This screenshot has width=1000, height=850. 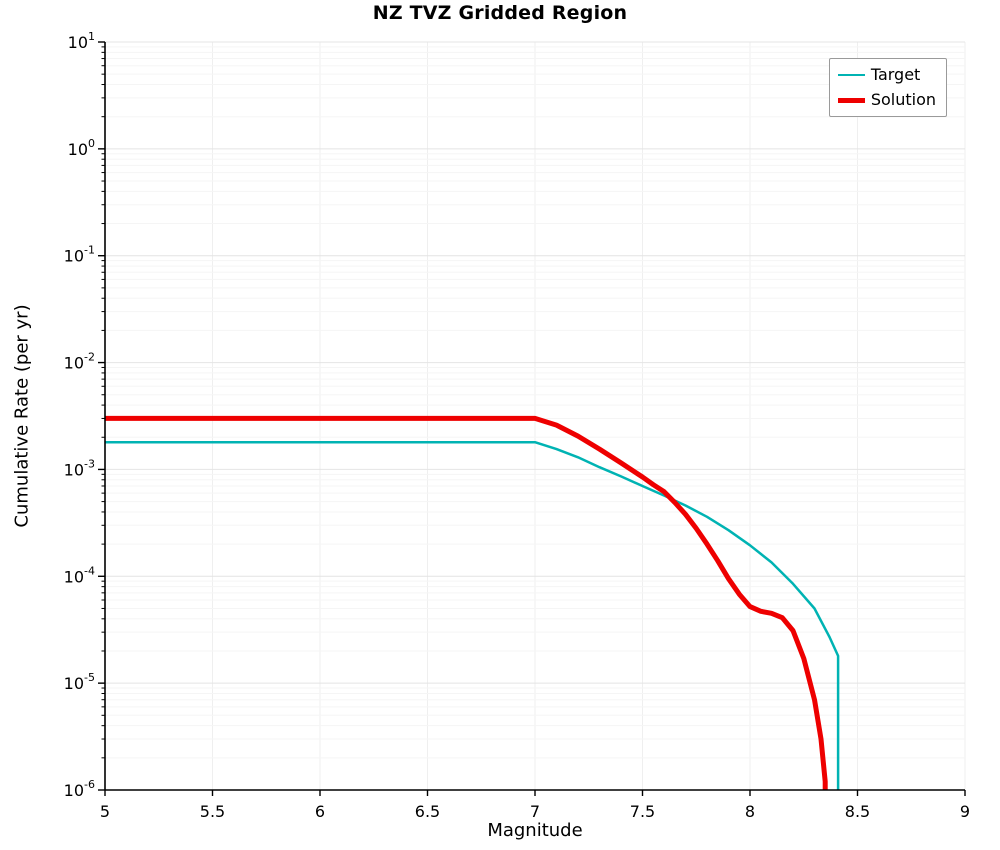 What do you see at coordinates (500, 13) in the screenshot?
I see `chart-title: NZ TVZ Gridded Region` at bounding box center [500, 13].